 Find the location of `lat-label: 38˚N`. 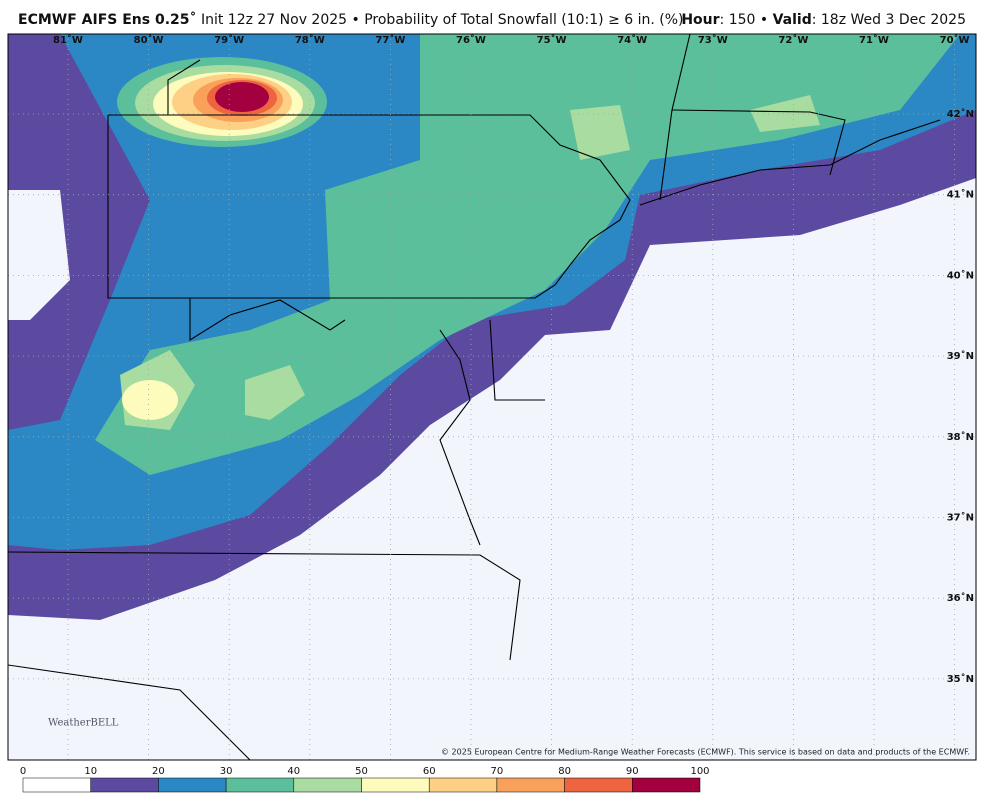

lat-label: 38˚N is located at coordinates (960, 437).